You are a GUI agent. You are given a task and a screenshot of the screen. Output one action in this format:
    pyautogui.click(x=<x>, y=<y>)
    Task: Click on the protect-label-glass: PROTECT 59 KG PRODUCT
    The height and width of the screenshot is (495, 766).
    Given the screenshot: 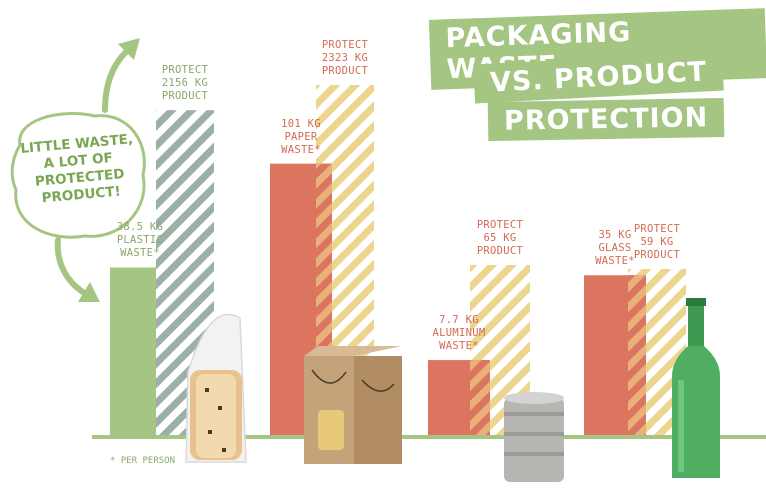 What is the action you would take?
    pyautogui.click(x=657, y=242)
    